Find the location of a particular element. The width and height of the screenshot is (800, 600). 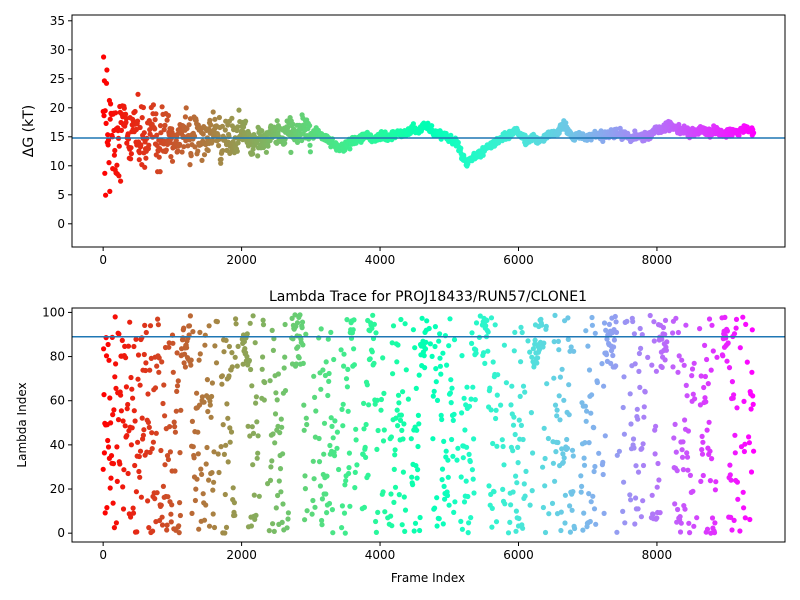

y-tick-label: 40 is located at coordinates (57, 445).